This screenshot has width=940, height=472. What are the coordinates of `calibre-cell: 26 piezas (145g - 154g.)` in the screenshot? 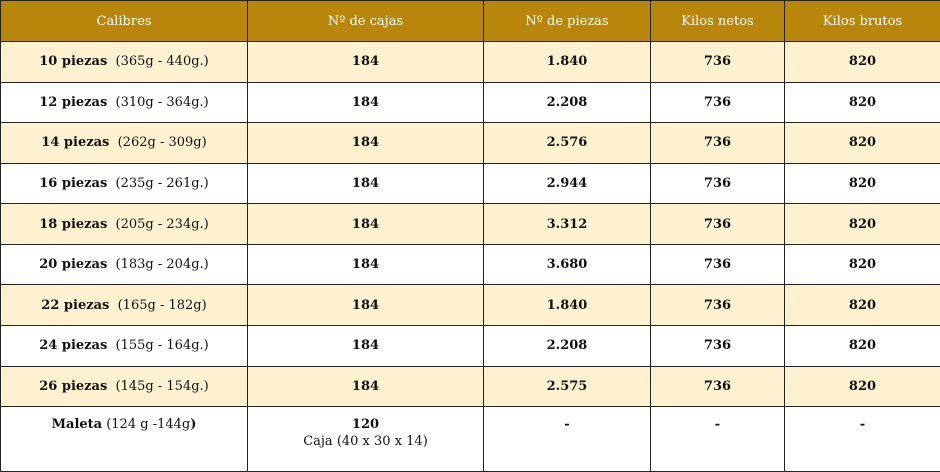 It's located at (124, 386).